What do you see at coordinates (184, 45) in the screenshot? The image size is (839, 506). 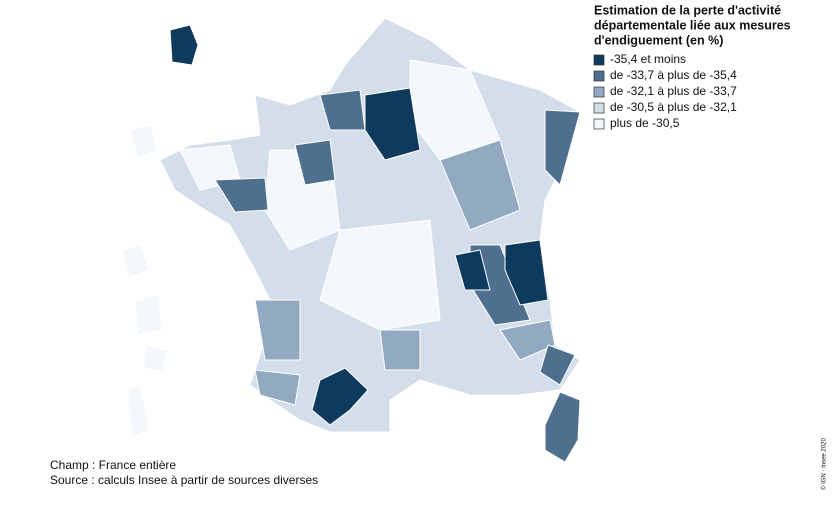 I see `paris-inset` at bounding box center [184, 45].